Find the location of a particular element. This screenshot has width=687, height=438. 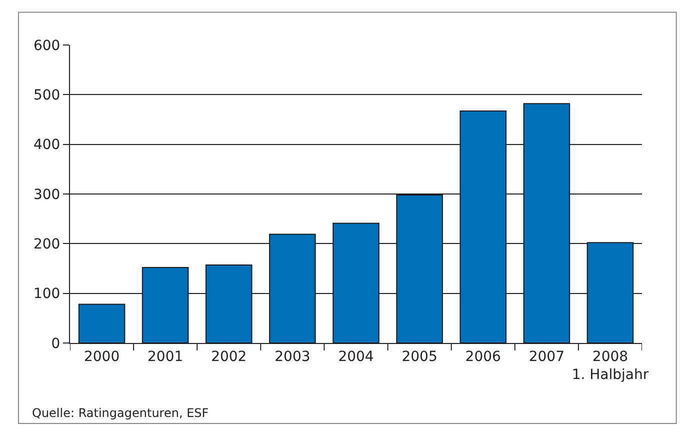

y-tick-label: 600 is located at coordinates (46, 46).